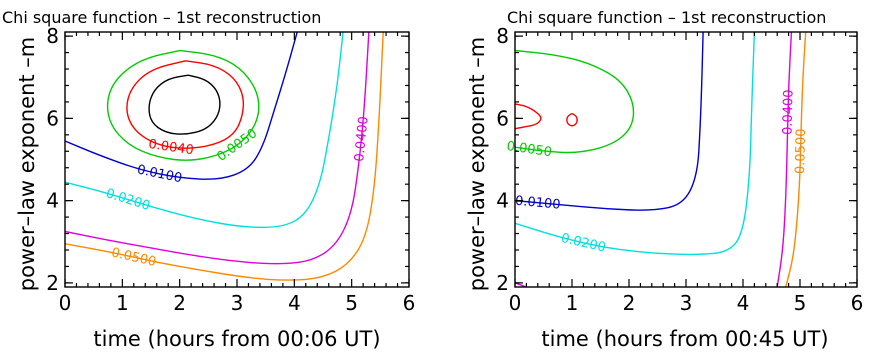  I want to click on right-y-axis-label: power–law exponent –m, so click(477, 164).